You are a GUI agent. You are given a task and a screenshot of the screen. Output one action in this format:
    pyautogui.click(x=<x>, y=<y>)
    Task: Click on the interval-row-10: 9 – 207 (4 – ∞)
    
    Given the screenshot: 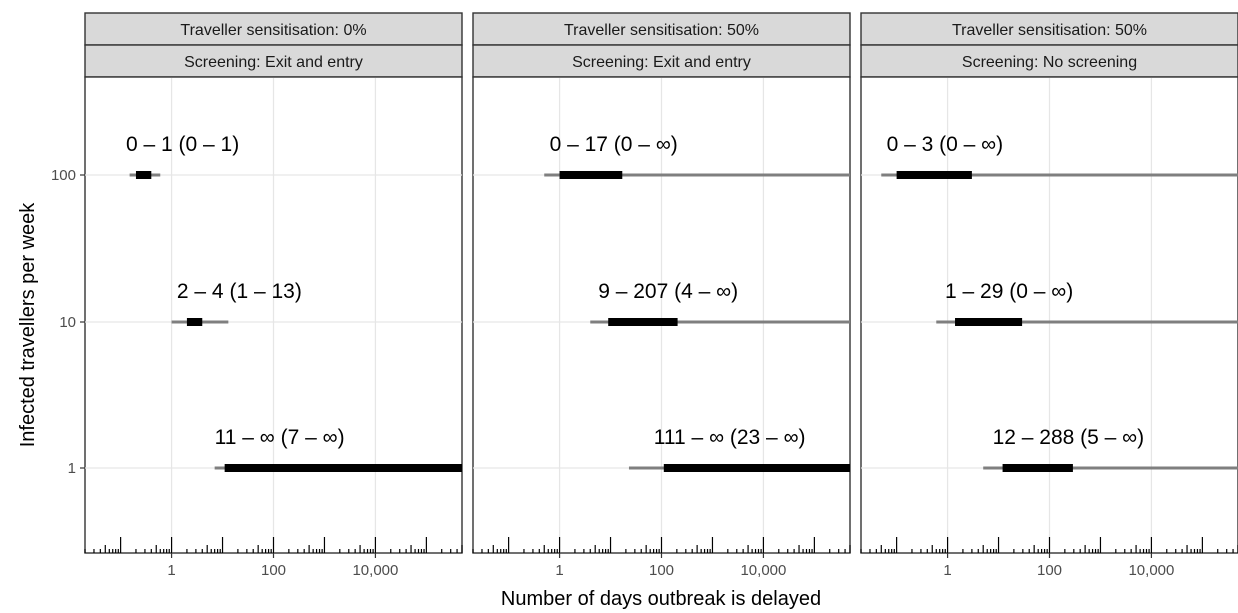 What is the action you would take?
    pyautogui.click(x=720, y=303)
    